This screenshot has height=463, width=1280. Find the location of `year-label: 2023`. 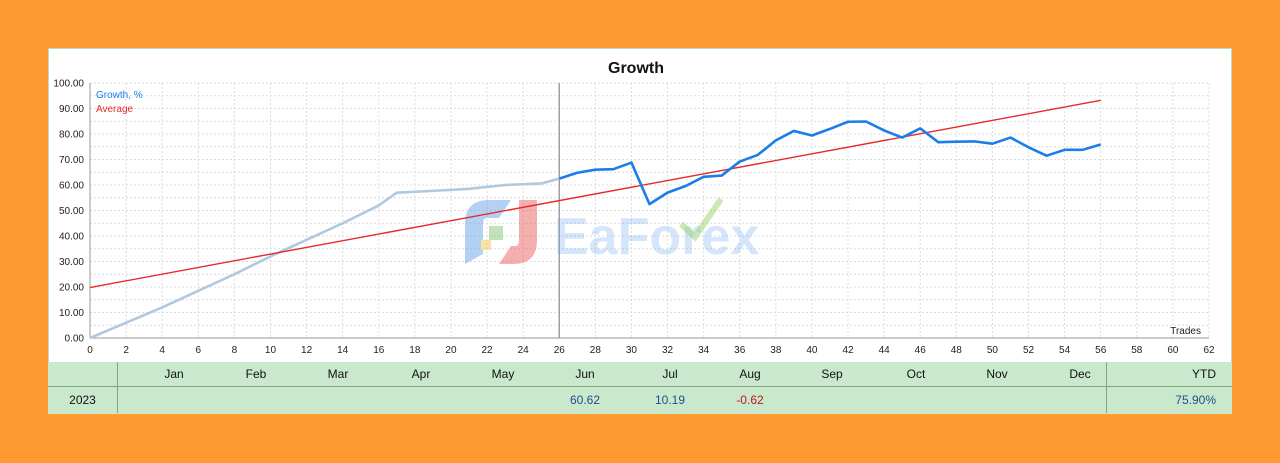

year-label: 2023 is located at coordinates (82, 399).